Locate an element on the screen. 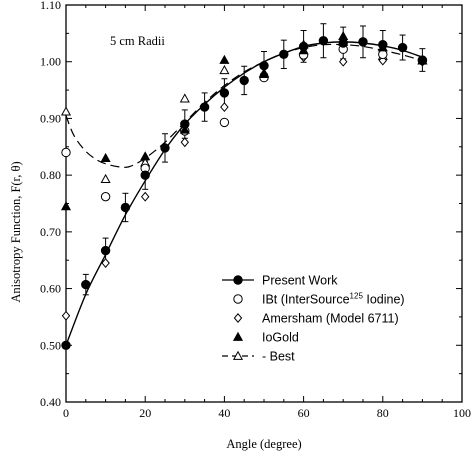 Image resolution: width=474 pixels, height=456 pixels. y-tick-label: 0.70 is located at coordinates (50, 232).